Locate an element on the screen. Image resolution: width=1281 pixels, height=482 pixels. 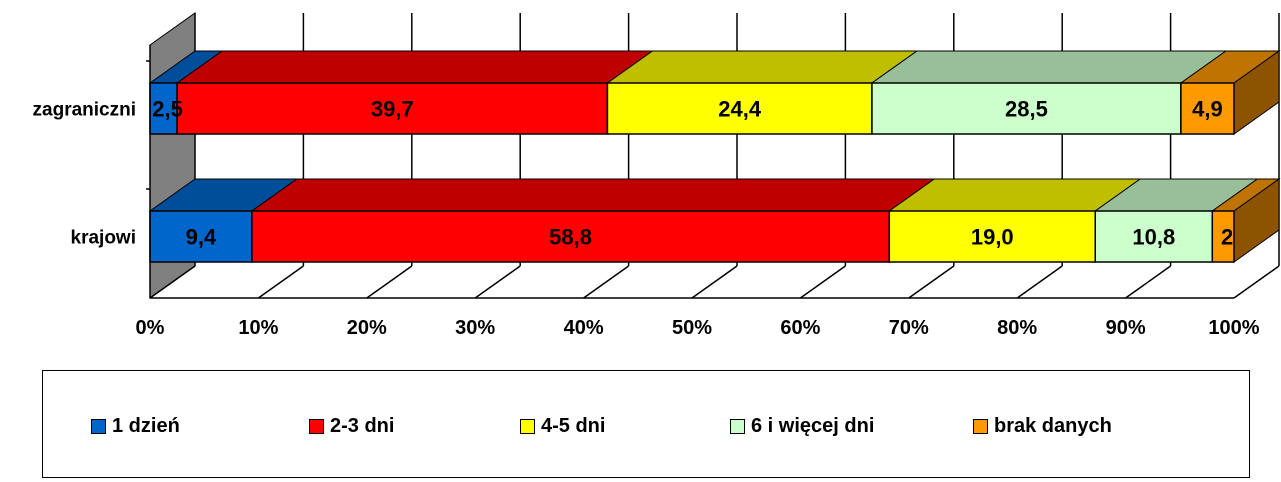
legend-item: 6 i więcej dni is located at coordinates (802, 426).